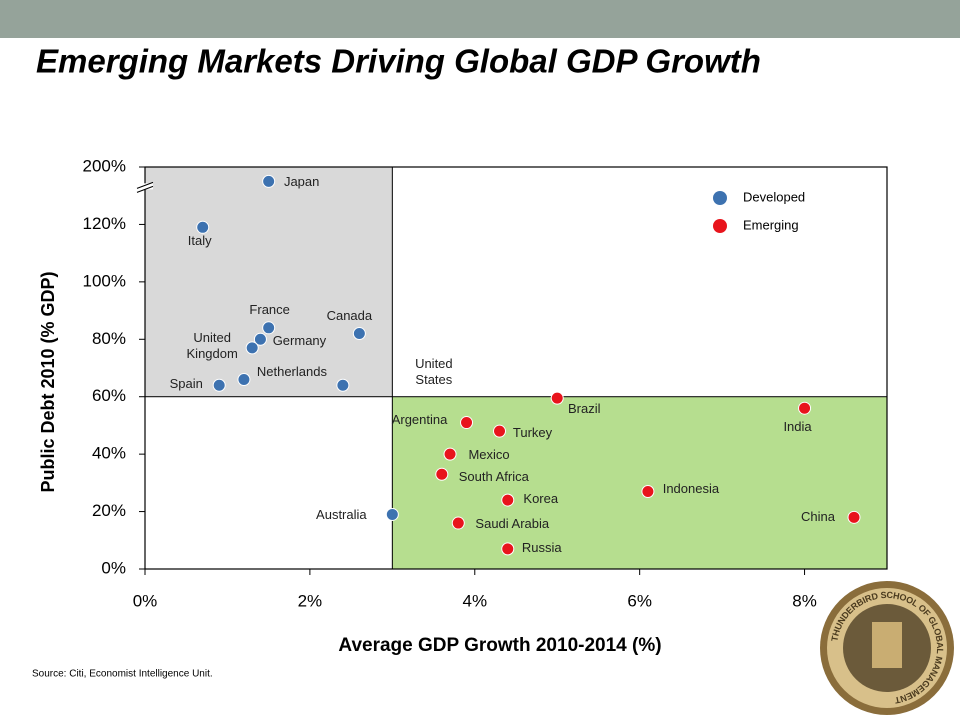  I want to click on x-tick-label: 8%, so click(804, 600).